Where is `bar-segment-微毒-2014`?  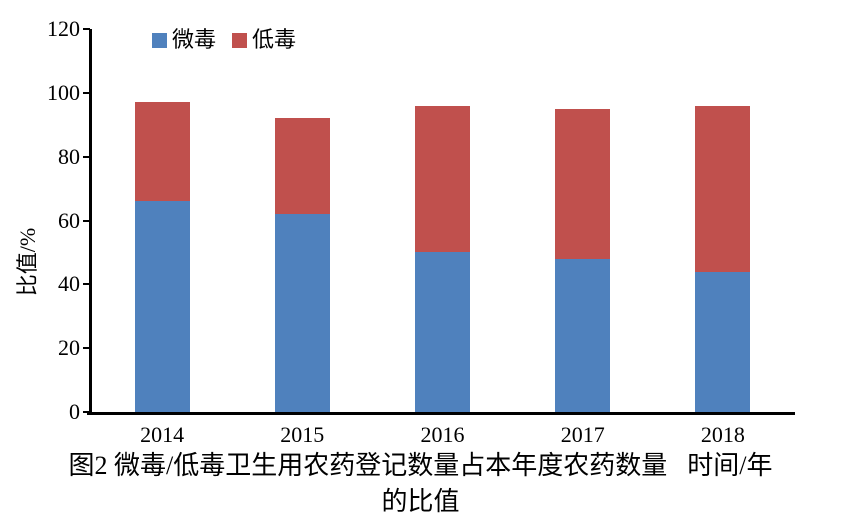 bar-segment-微毒-2014 is located at coordinates (162, 306).